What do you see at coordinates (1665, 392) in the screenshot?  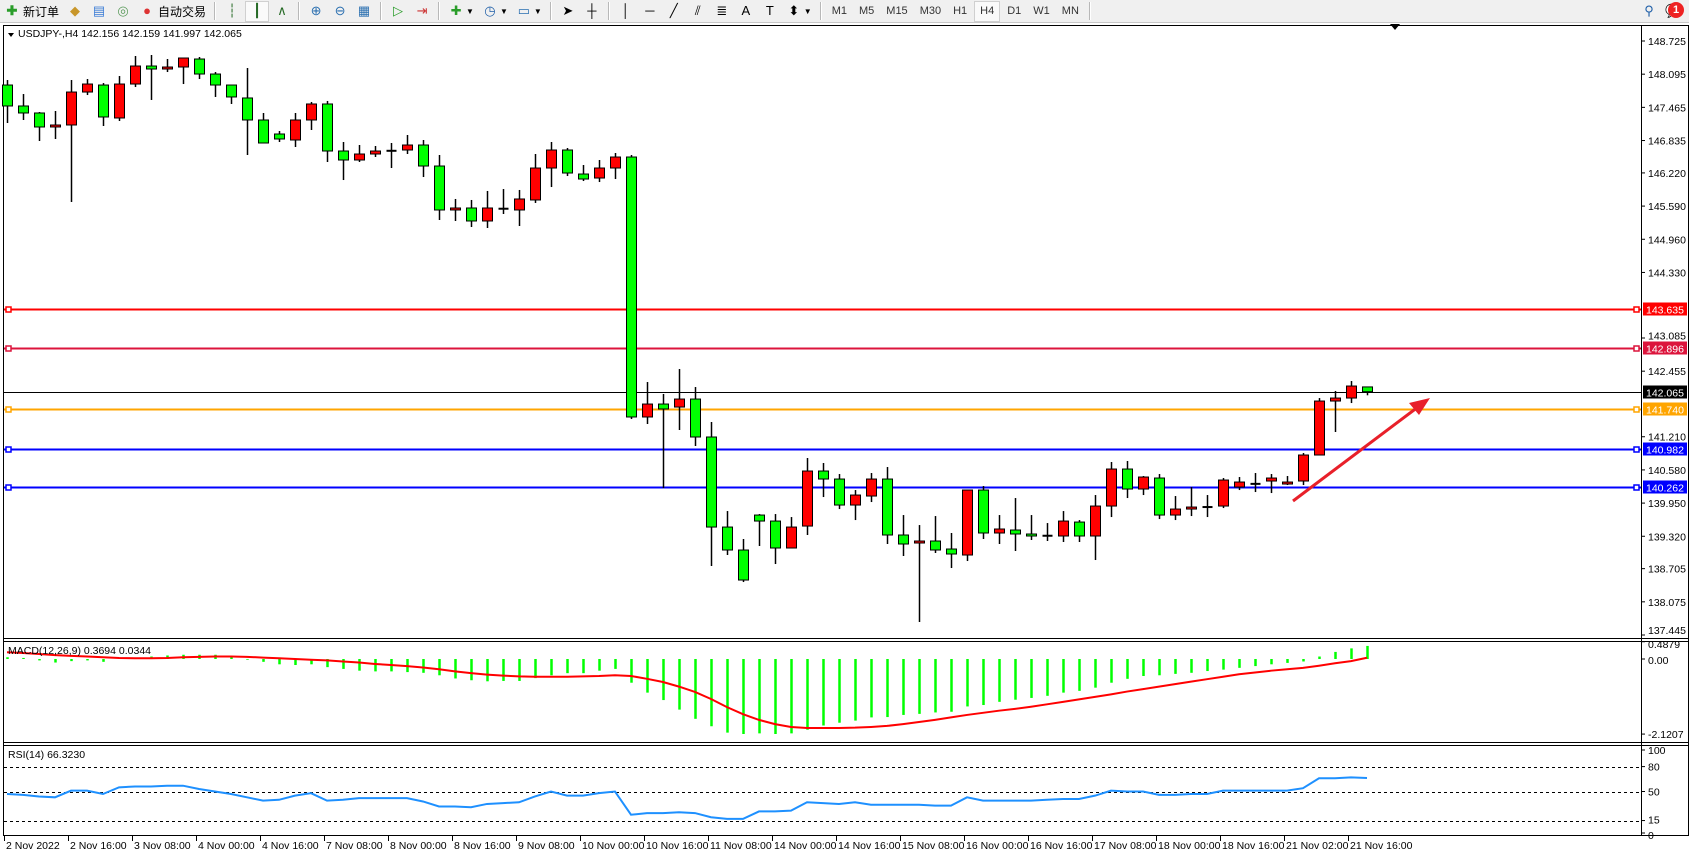 I see `current-price-tag` at bounding box center [1665, 392].